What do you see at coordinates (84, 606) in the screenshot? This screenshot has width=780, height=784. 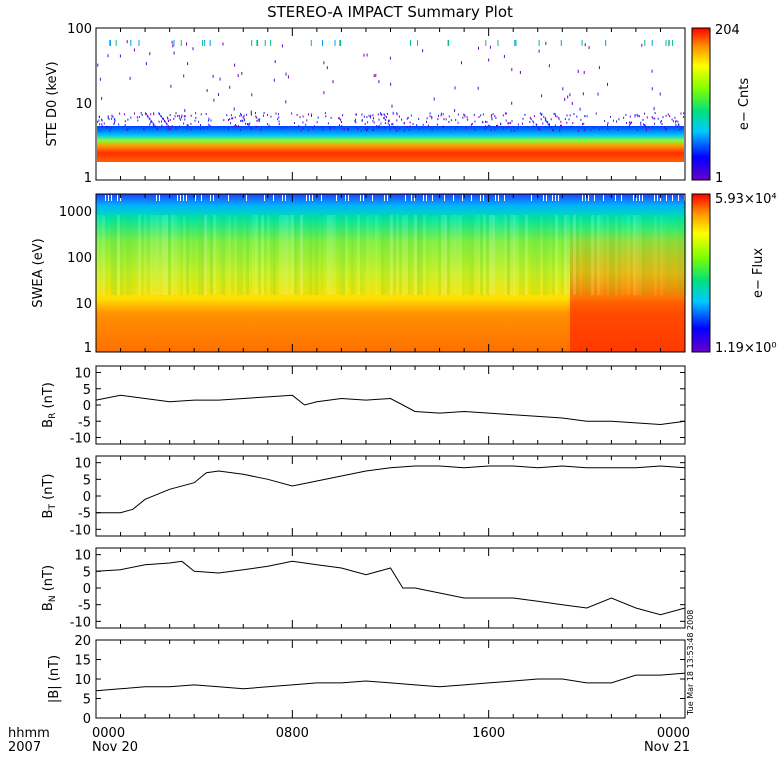 I see `bn-ytick-label: -5` at bounding box center [84, 606].